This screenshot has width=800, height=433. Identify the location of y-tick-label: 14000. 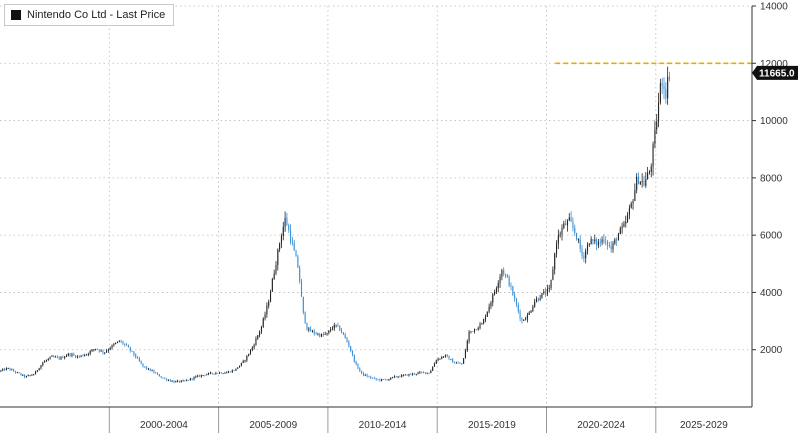
(774, 7).